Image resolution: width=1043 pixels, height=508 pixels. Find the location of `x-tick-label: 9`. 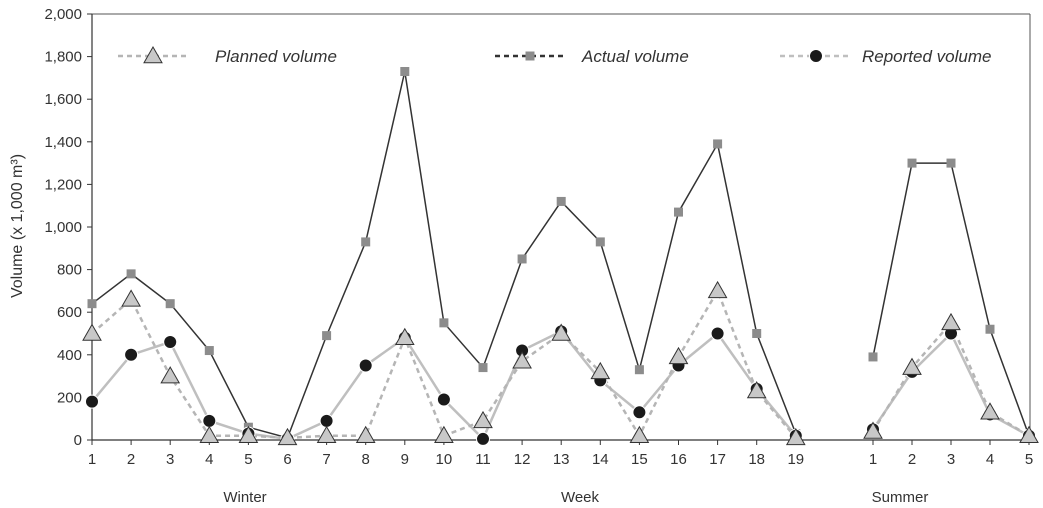

x-tick-label: 9 is located at coordinates (405, 459).